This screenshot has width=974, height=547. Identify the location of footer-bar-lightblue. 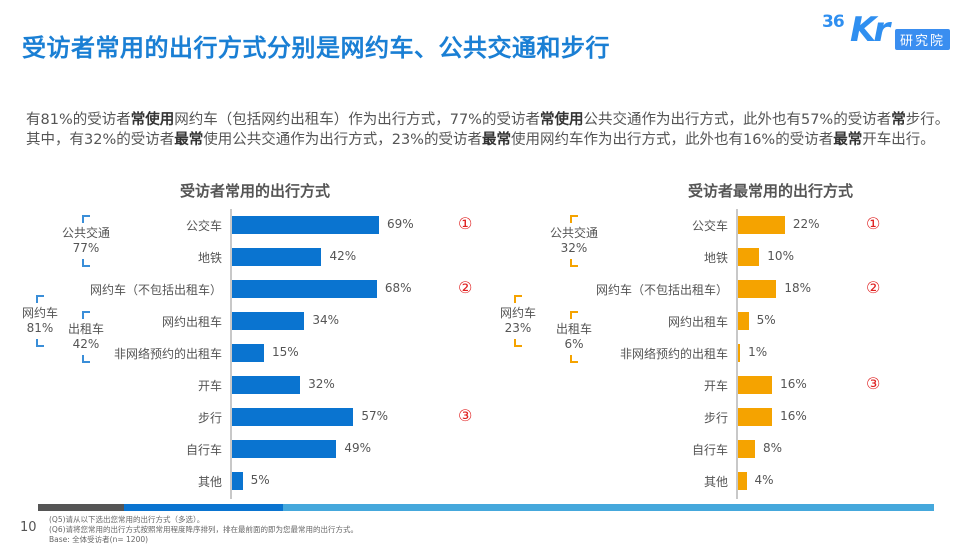
(608, 507).